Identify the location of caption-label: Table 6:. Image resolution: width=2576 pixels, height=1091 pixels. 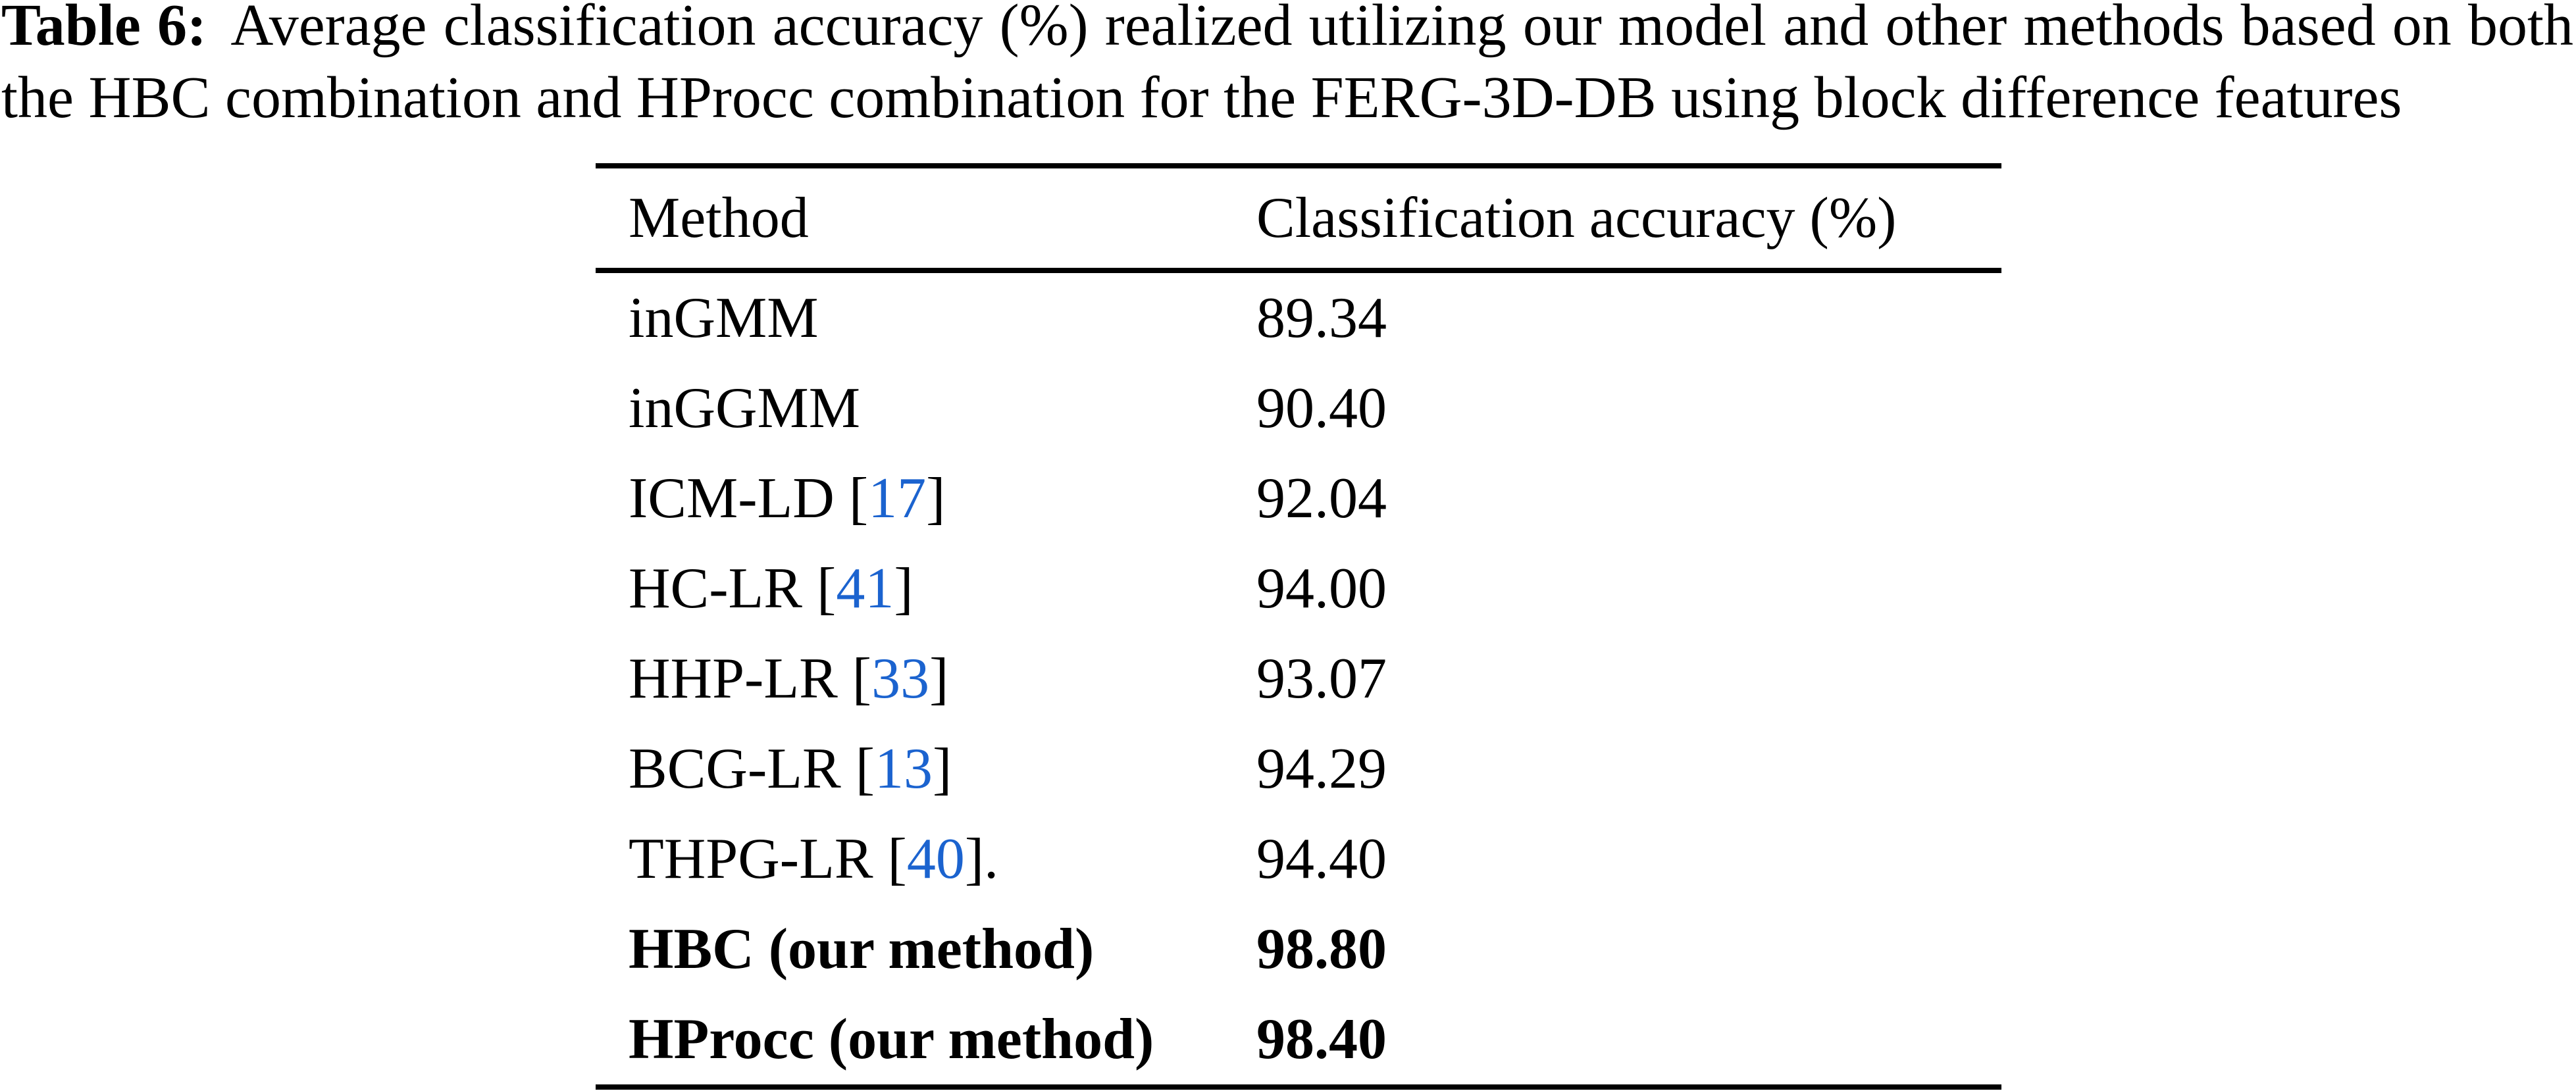
(104, 29).